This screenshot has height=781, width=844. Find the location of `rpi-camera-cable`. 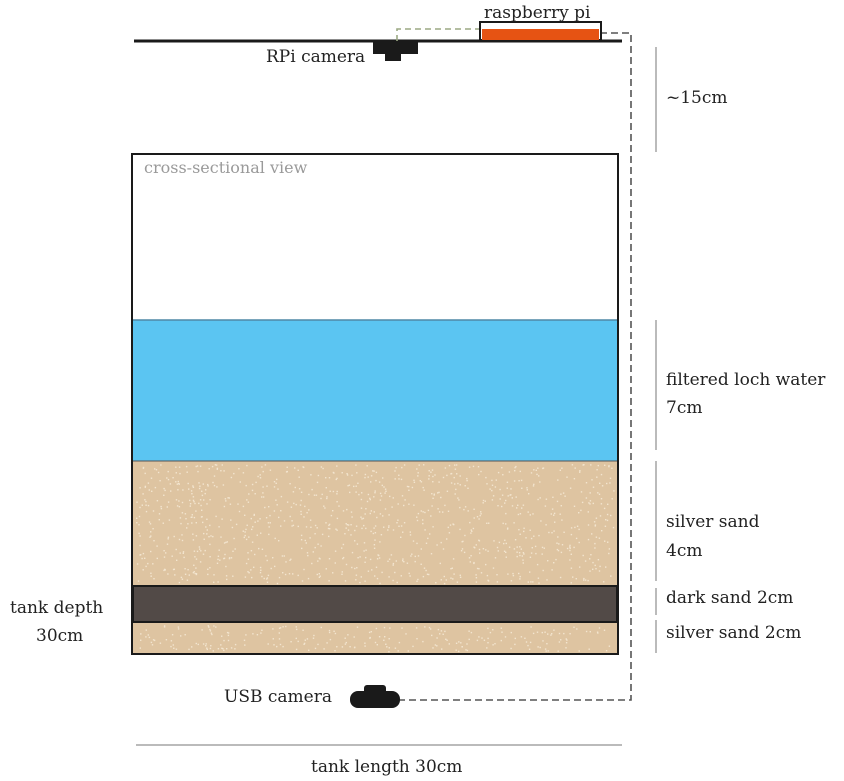

rpi-camera-cable is located at coordinates (438, 34).